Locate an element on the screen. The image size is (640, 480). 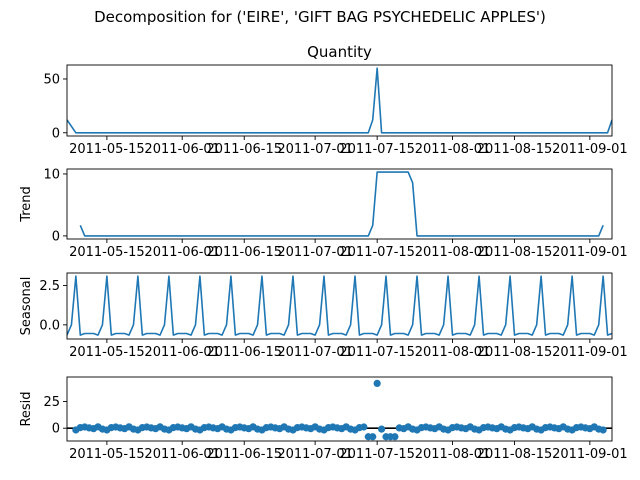
observed-y-tick: 50 is located at coordinates (55, 79).